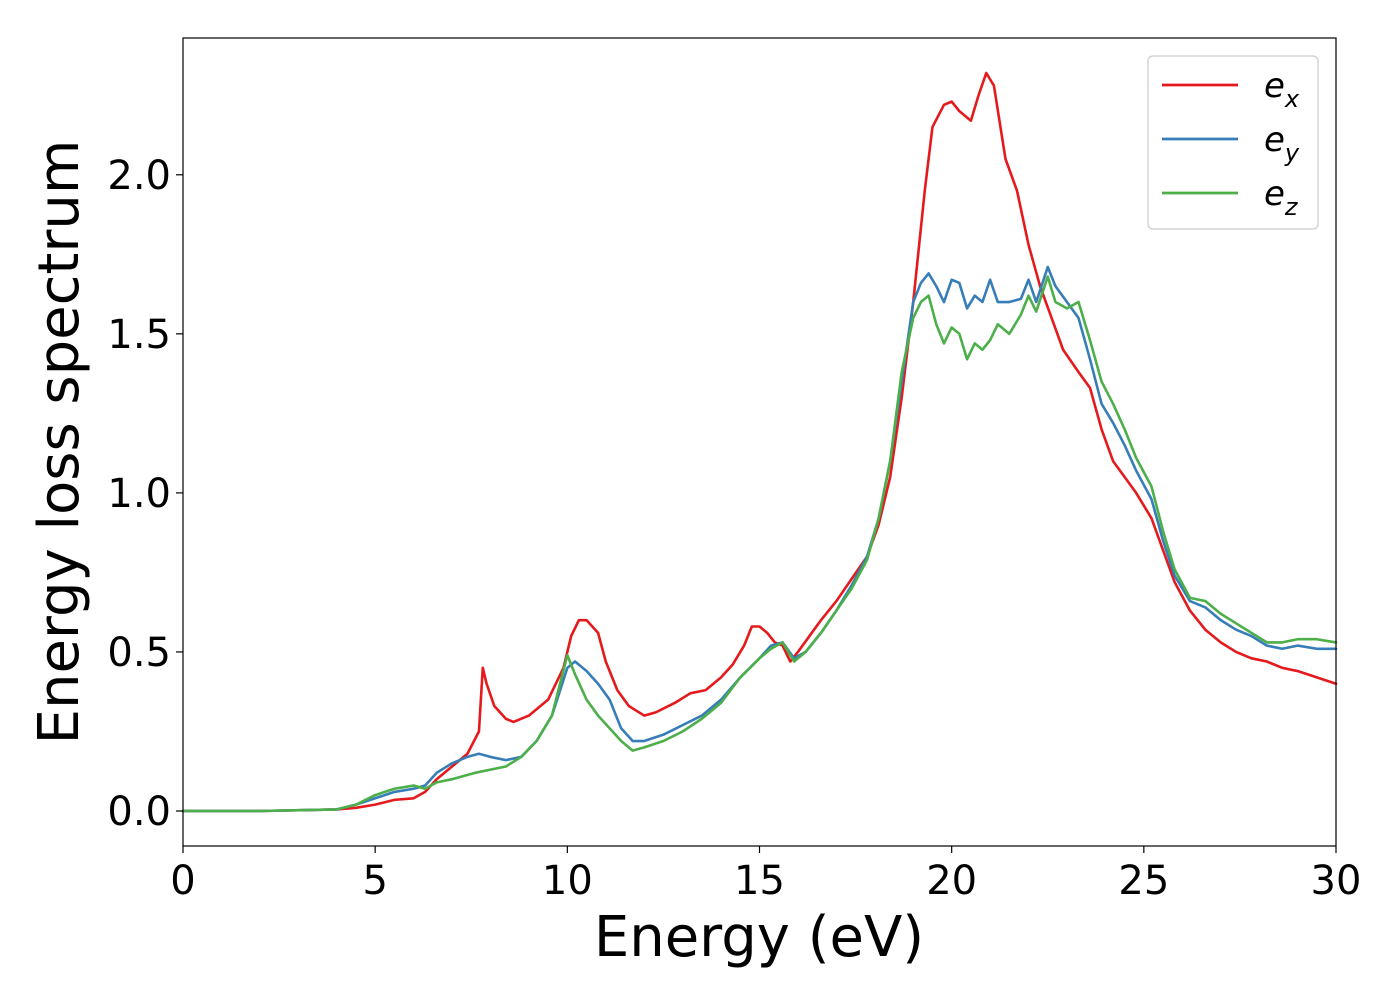  I want to click on y-tick-label: 0.0, so click(139, 812).